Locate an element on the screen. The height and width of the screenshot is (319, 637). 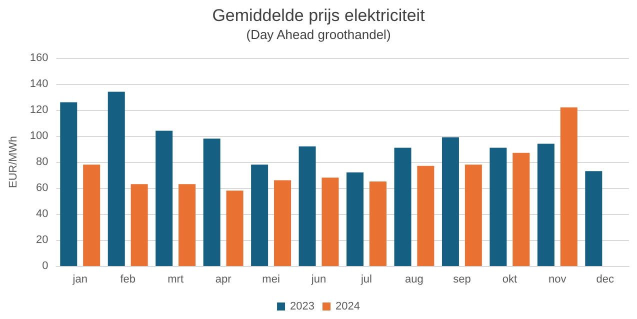
y-tick-label: 40 is located at coordinates (42, 214).